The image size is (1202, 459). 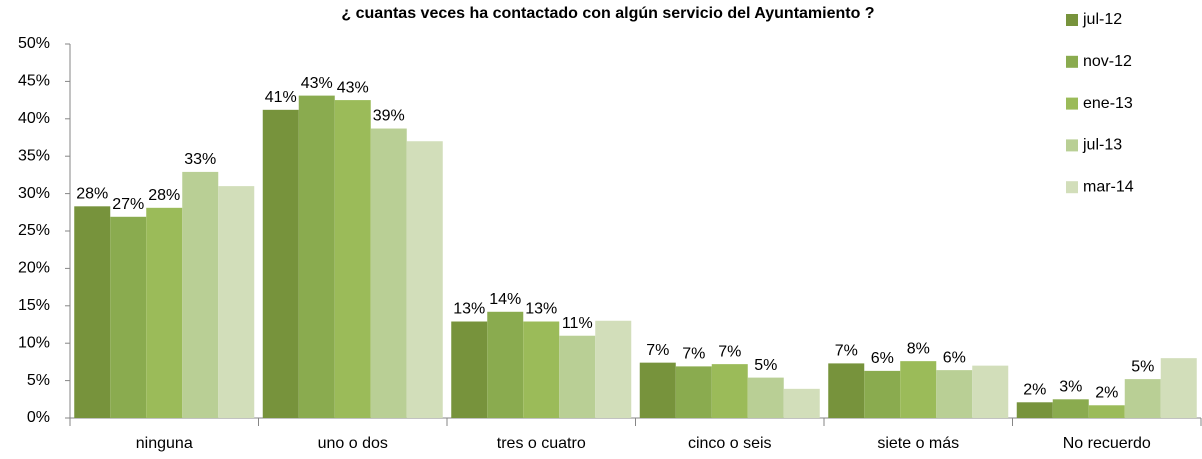 I want to click on y-tick-label: 5%, so click(x=38, y=380).